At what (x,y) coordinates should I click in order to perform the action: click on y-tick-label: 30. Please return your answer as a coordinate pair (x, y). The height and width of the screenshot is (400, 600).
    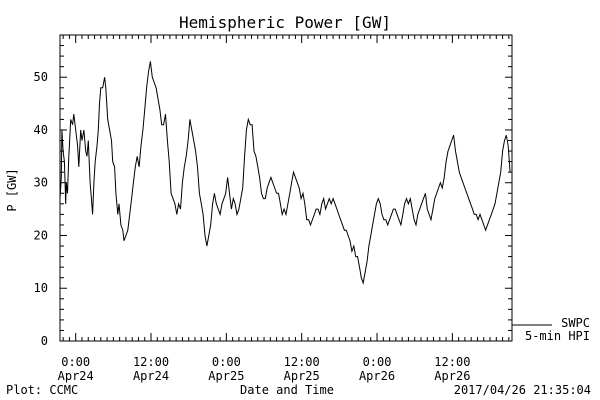
    Looking at the image, I should click on (41, 183).